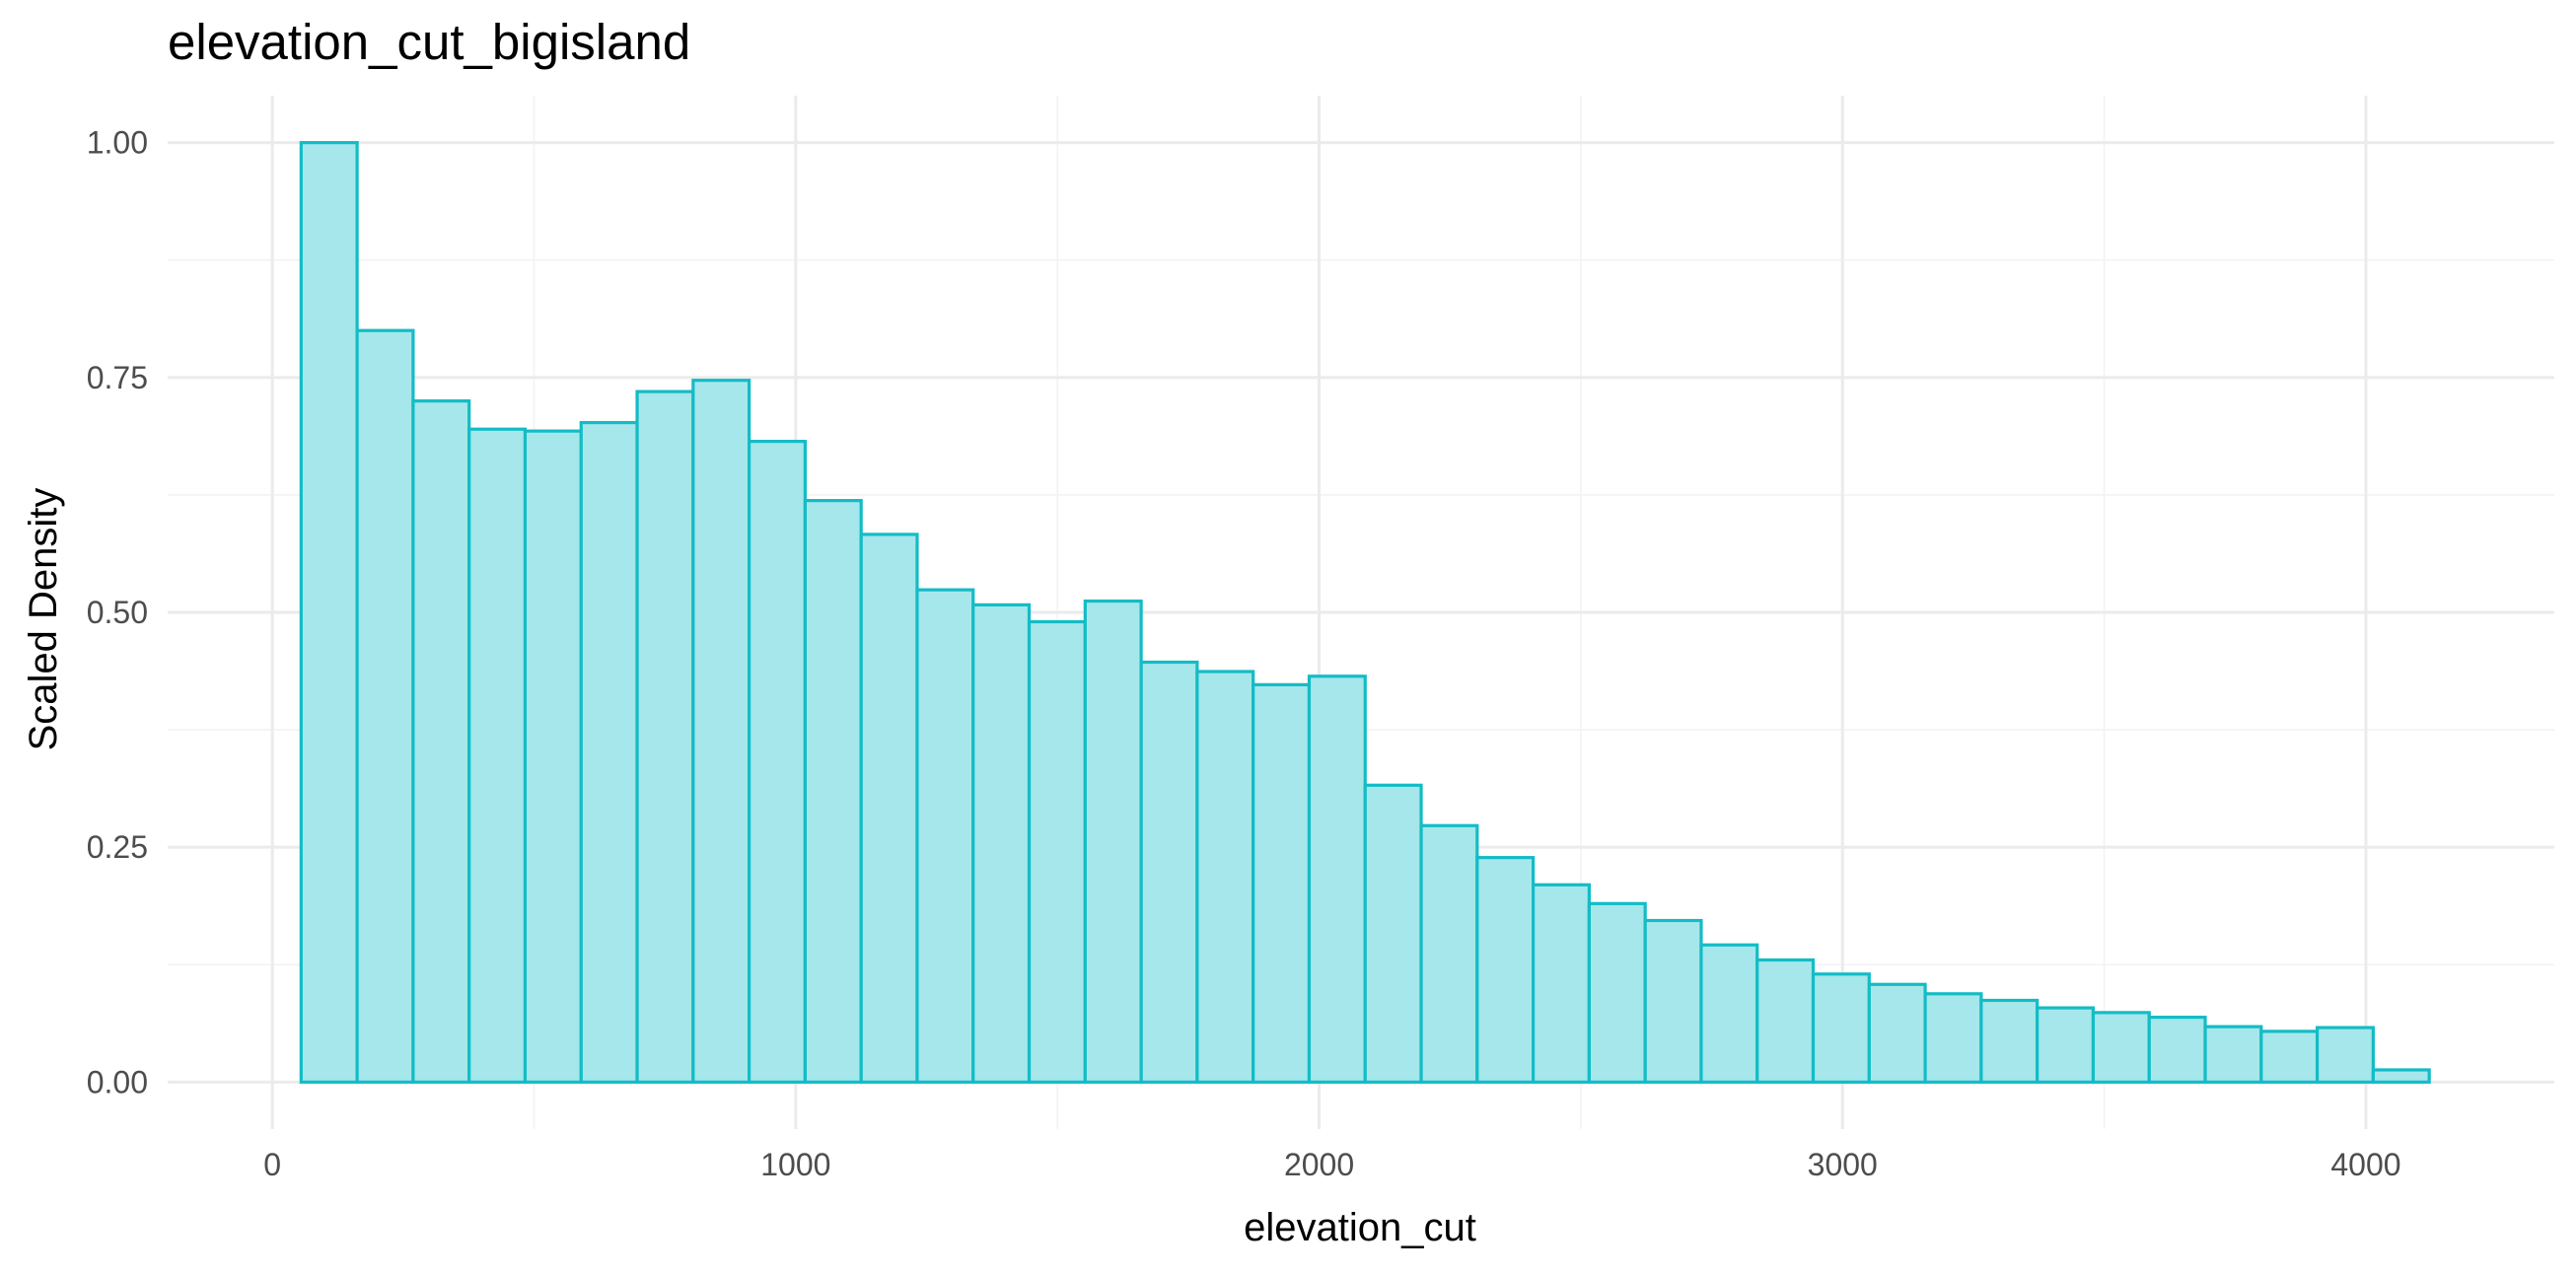 The image size is (2576, 1275). I want to click on y-tick-label: 1.00, so click(117, 143).